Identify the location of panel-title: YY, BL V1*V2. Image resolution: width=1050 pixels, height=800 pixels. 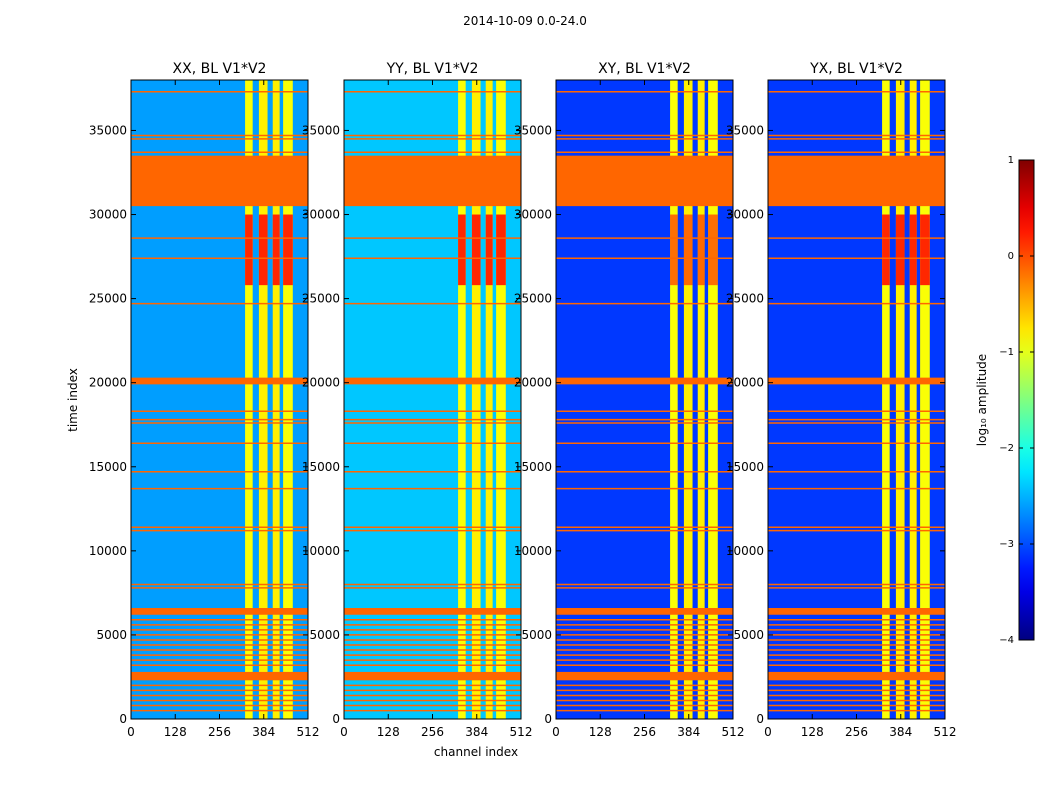
(432, 69).